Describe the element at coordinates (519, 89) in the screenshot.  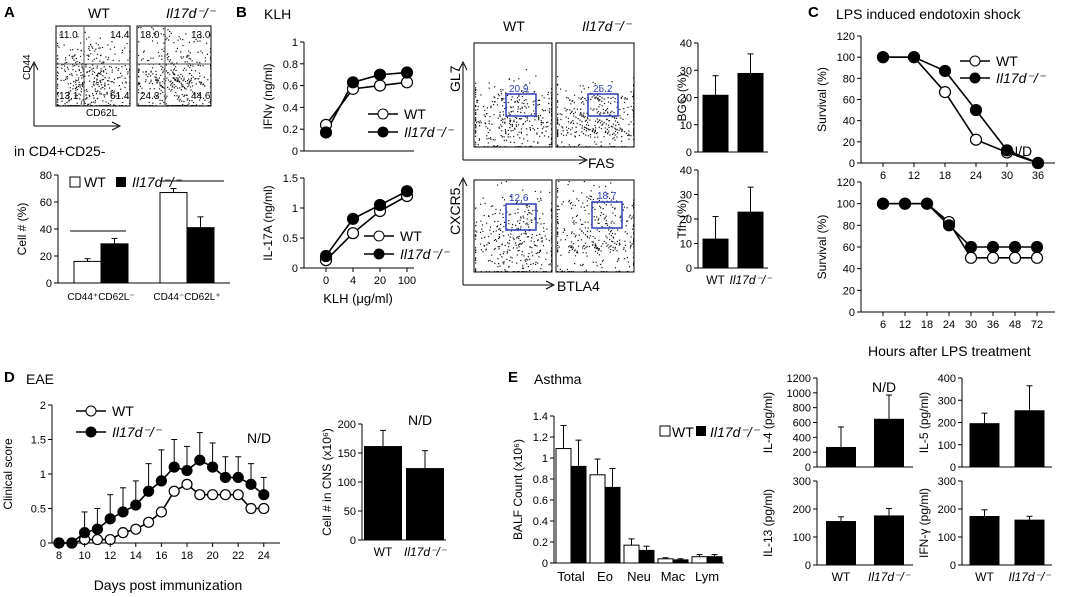
I see `gate-value: 20.9` at that location.